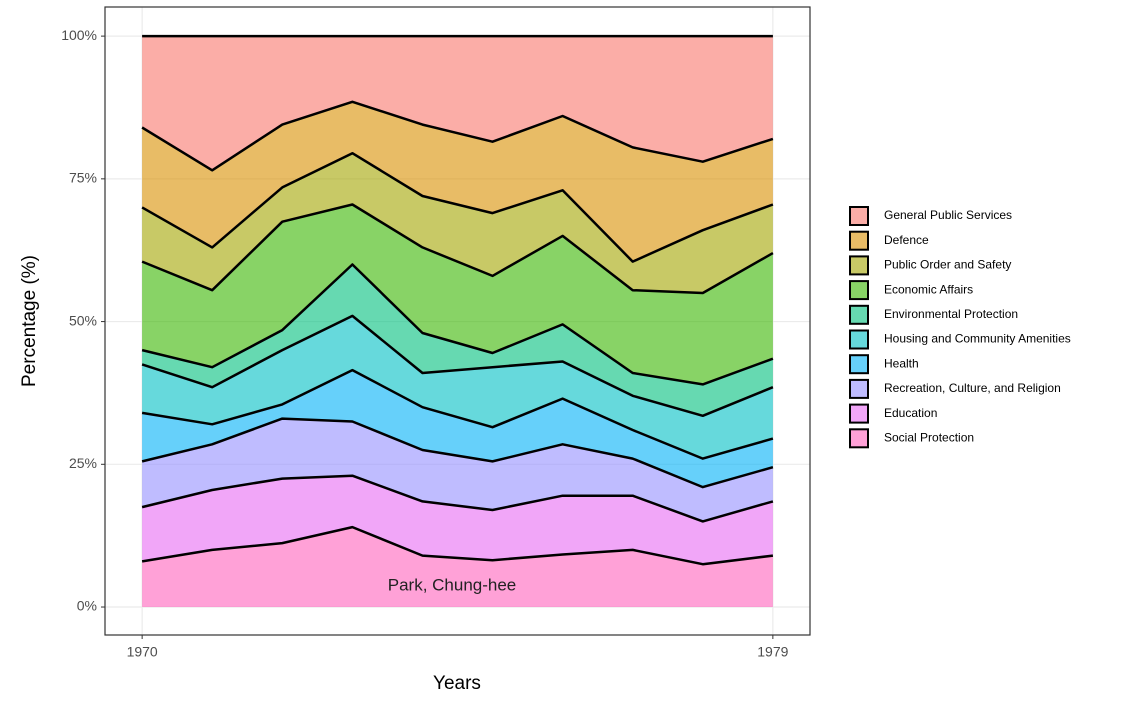  What do you see at coordinates (87, 606) in the screenshot?
I see `y-tick-label: 0%` at bounding box center [87, 606].